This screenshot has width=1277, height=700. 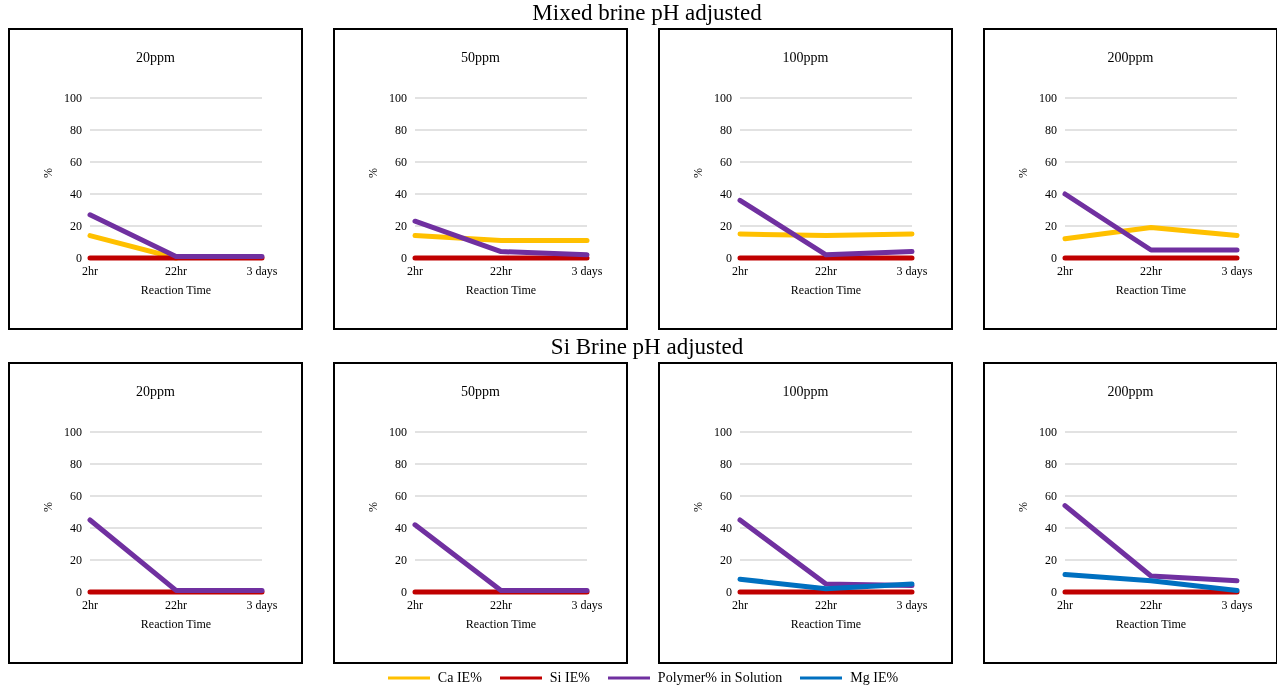 I want to click on legend-label: Ca IE%, so click(x=459, y=678).